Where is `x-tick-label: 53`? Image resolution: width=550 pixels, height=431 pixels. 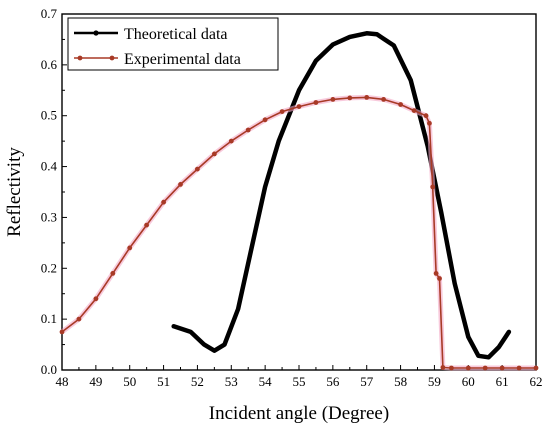
x-tick-label: 53 is located at coordinates (231, 381).